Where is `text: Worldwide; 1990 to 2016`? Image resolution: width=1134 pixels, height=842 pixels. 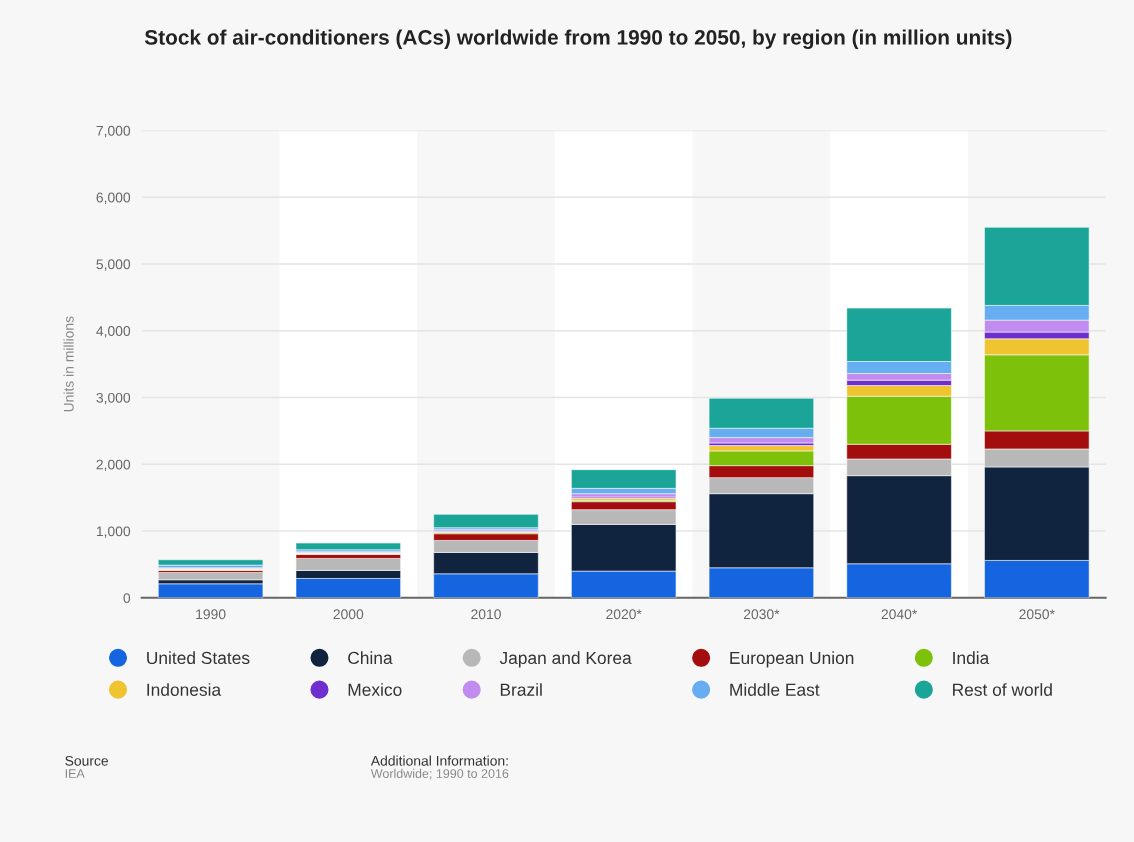
text: Worldwide; 1990 to 2016 is located at coordinates (439, 774).